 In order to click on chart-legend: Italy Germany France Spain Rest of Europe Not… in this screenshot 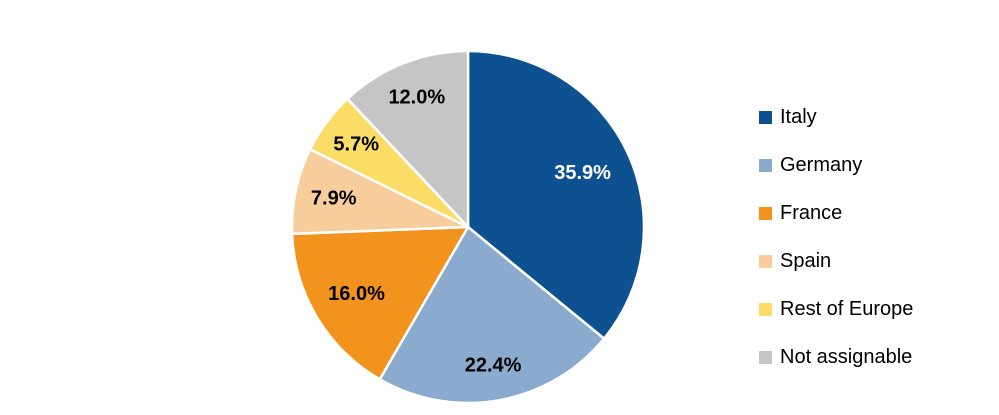, I will do `click(836, 237)`.